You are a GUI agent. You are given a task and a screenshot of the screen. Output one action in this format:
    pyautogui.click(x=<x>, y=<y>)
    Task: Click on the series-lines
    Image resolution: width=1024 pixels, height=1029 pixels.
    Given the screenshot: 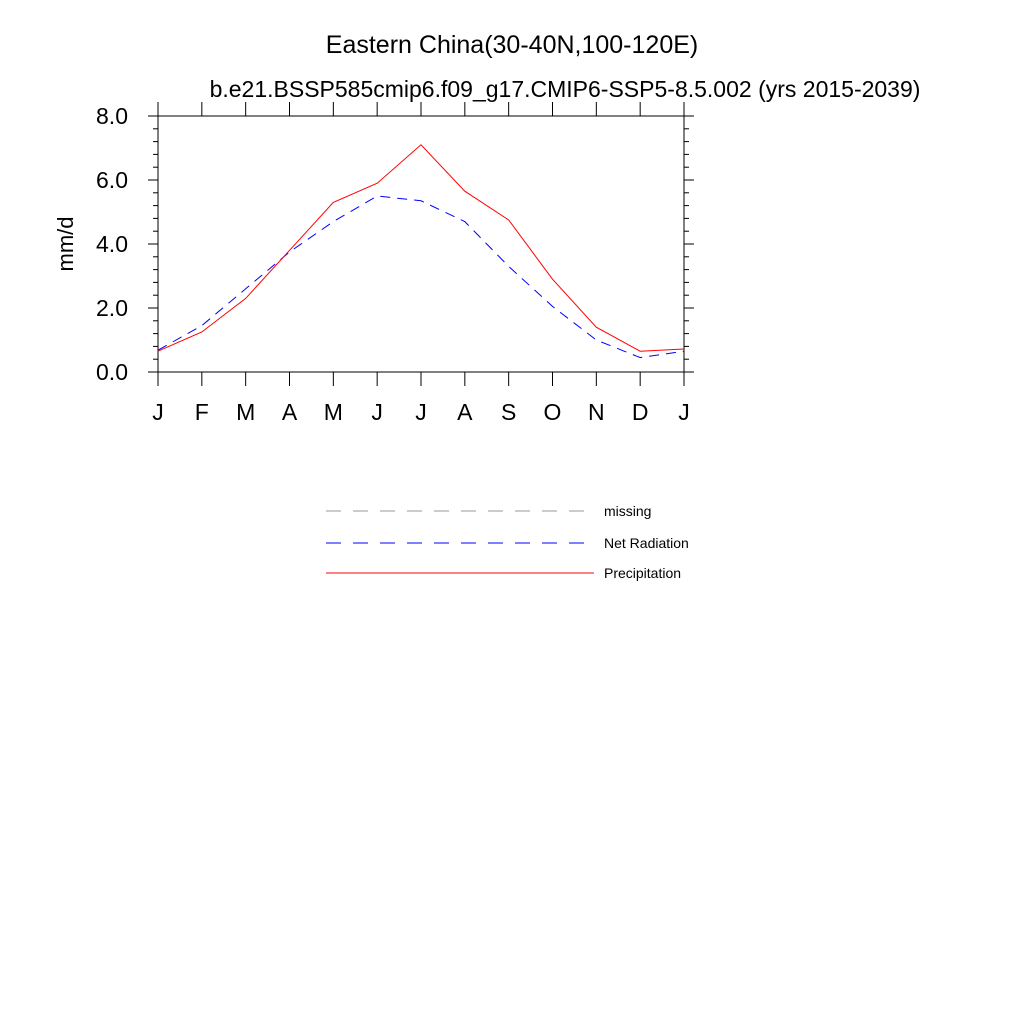 What is the action you would take?
    pyautogui.click(x=421, y=251)
    